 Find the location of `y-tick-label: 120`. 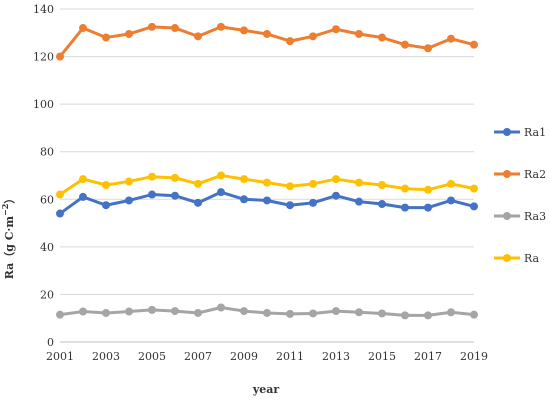

y-tick-label: 120 is located at coordinates (43, 57).